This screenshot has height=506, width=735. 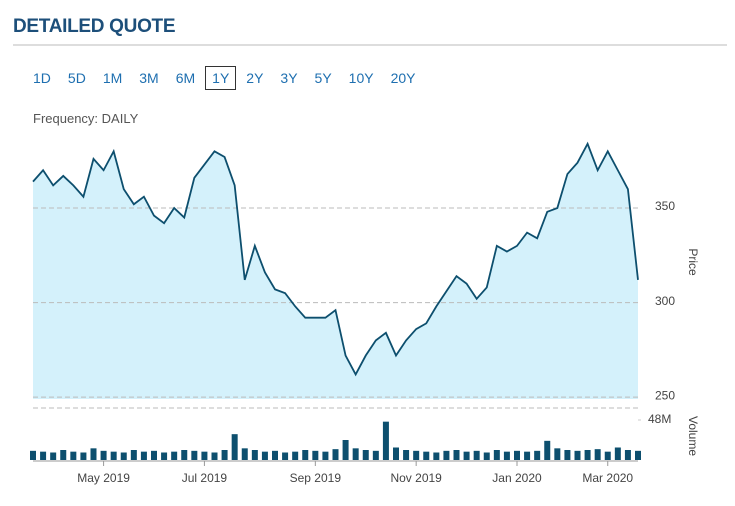 I want to click on range-button: 3M, so click(x=149, y=78).